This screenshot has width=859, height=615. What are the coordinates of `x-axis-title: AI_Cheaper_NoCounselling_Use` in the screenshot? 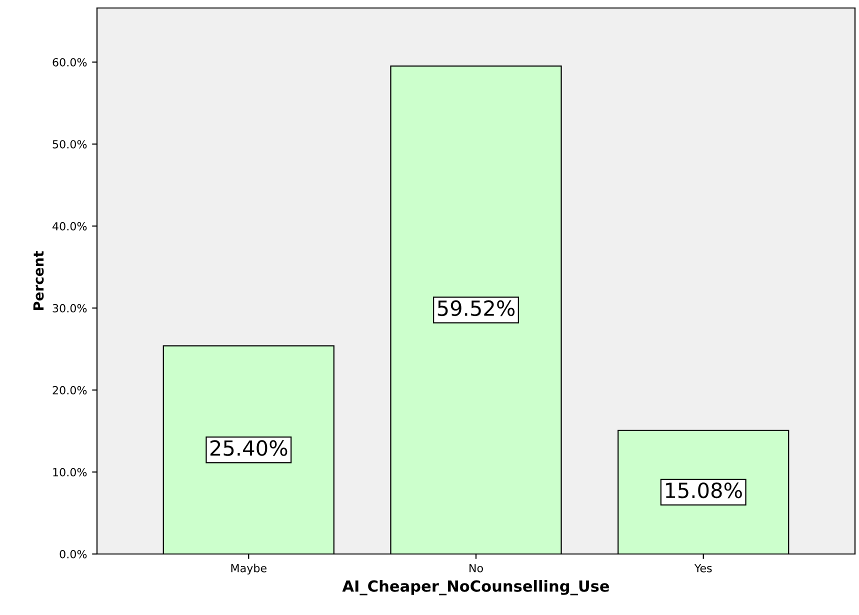 It's located at (476, 588).